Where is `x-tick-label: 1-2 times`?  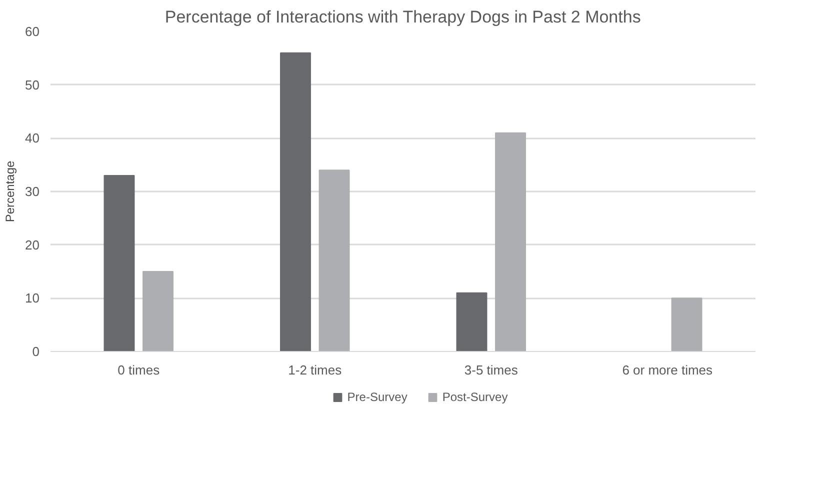
x-tick-label: 1-2 times is located at coordinates (315, 370).